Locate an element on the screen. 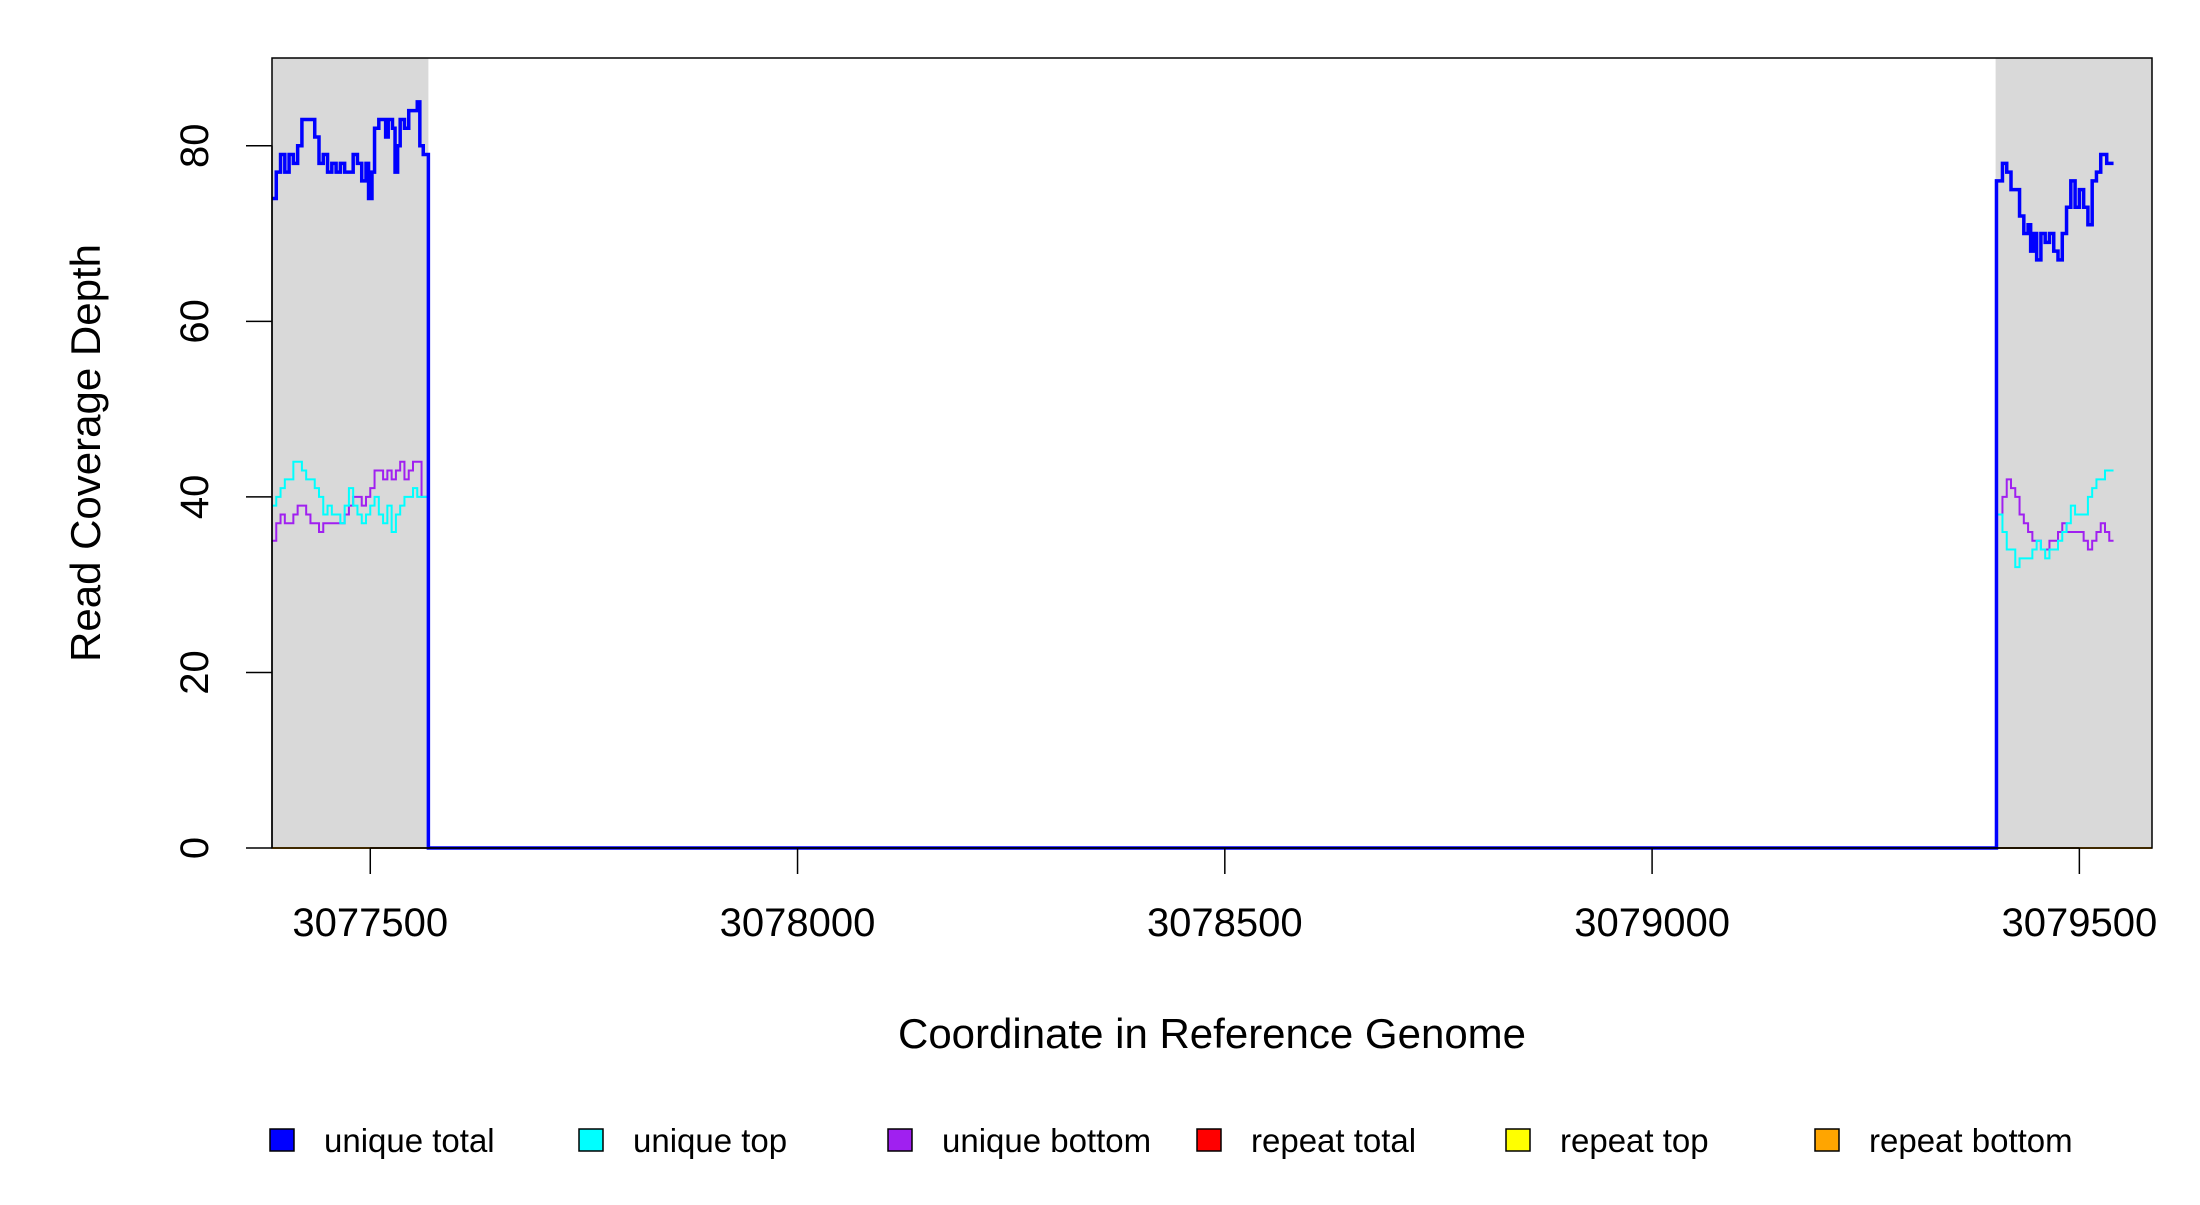 The height and width of the screenshot is (1205, 2200). y-axis-label: Read Coverage Depth is located at coordinates (85, 453).